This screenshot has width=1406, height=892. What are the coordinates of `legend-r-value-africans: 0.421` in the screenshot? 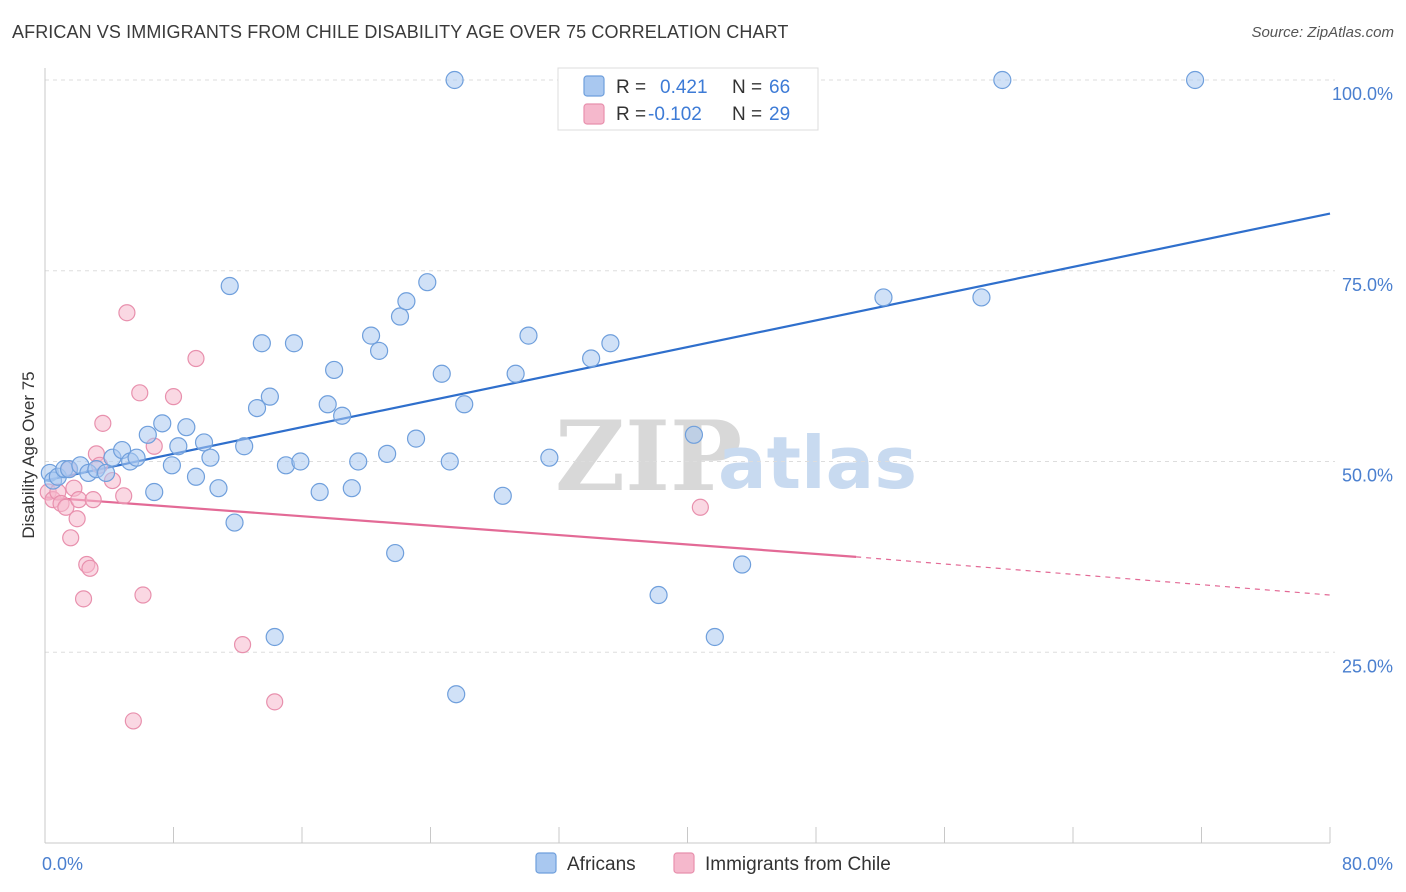 It's located at (684, 87).